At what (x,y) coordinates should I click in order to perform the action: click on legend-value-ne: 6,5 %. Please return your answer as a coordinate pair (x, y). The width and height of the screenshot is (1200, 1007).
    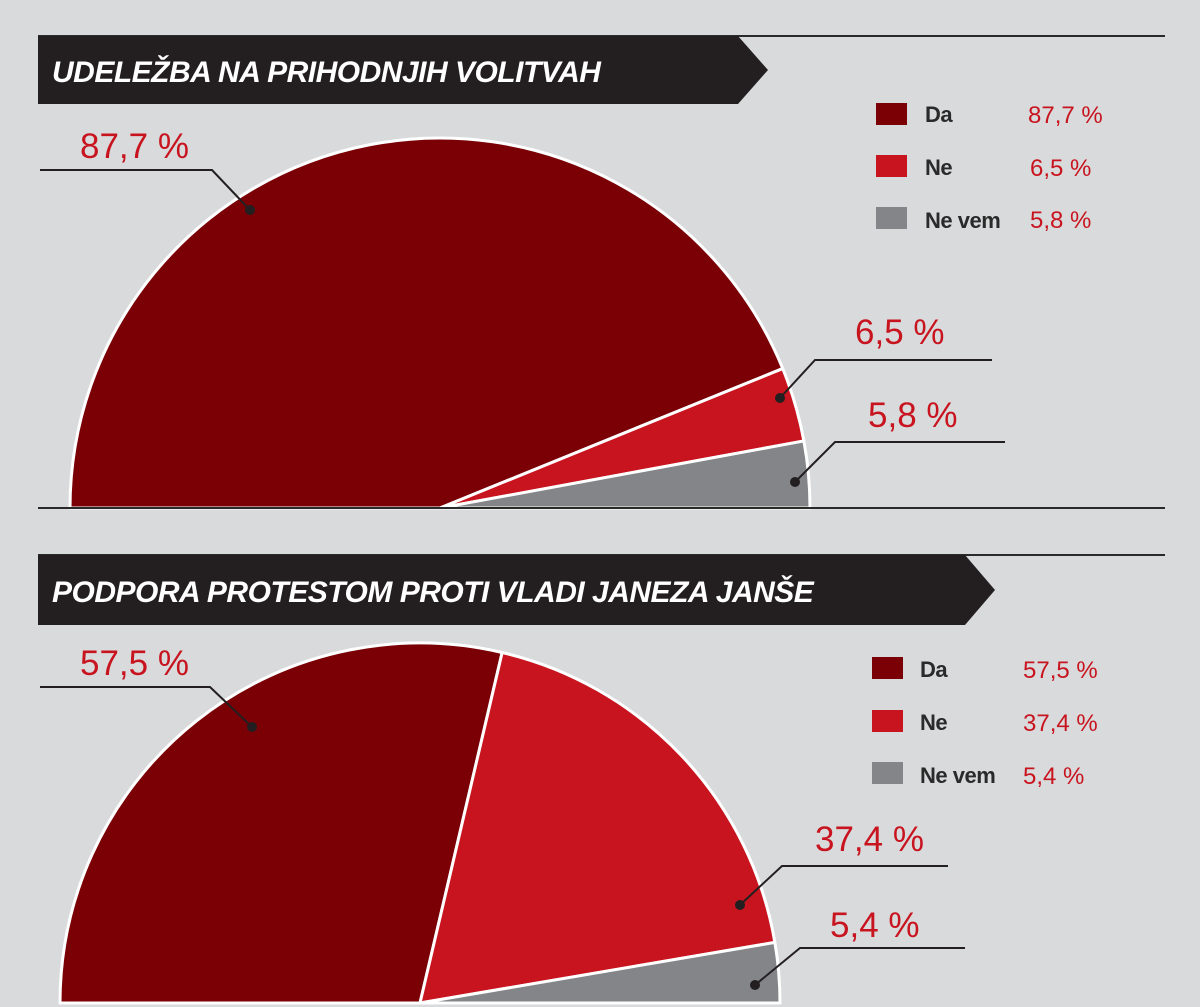
    Looking at the image, I should click on (1060, 168).